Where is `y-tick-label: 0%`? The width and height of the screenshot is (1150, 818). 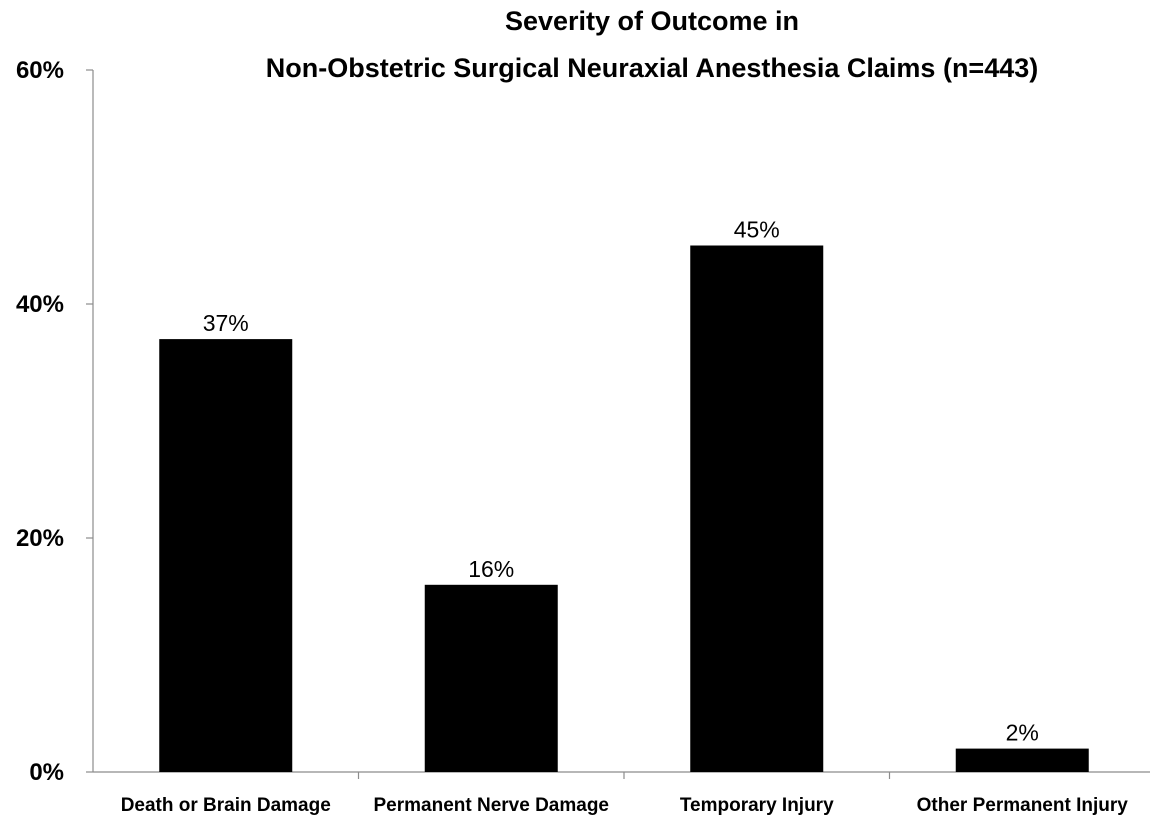 y-tick-label: 0% is located at coordinates (46, 772).